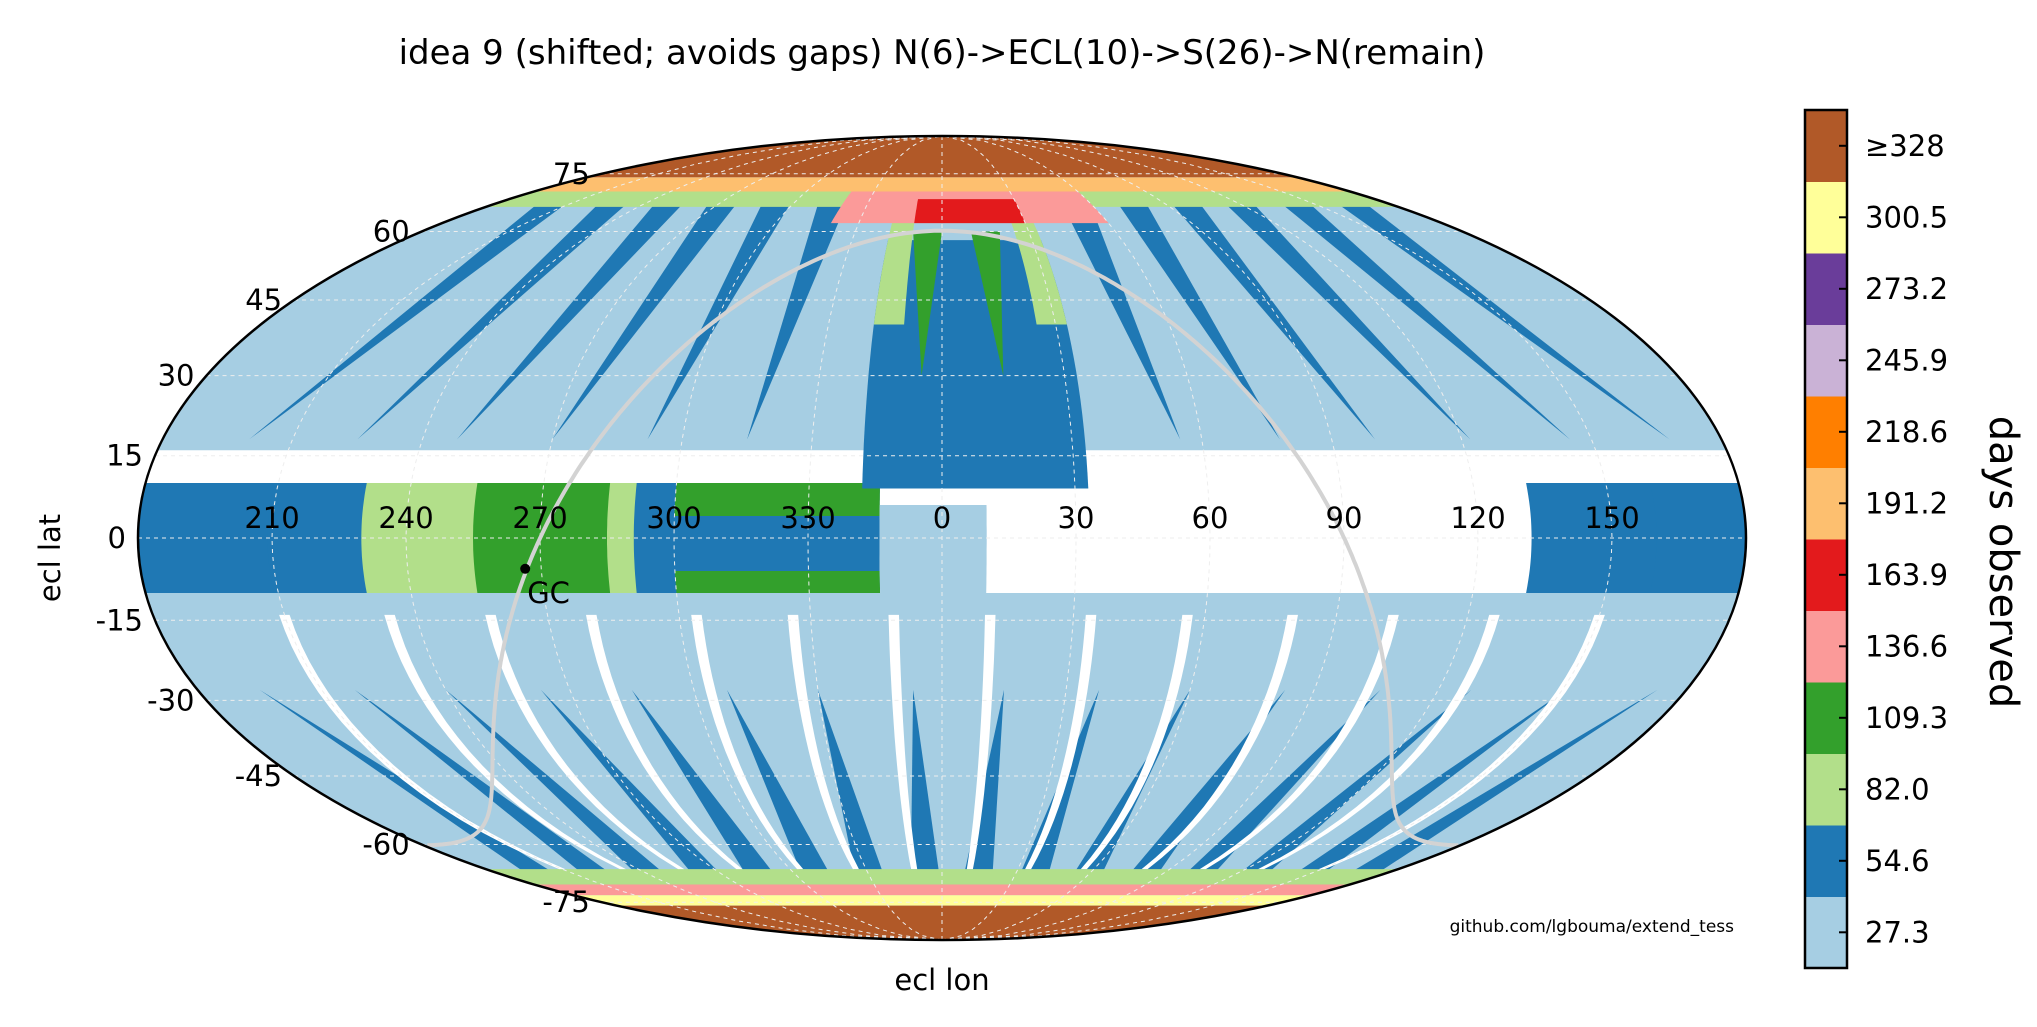 This screenshot has width=2037, height=1027. Describe the element at coordinates (539, 518) in the screenshot. I see `lon-tick-label: 270` at that location.